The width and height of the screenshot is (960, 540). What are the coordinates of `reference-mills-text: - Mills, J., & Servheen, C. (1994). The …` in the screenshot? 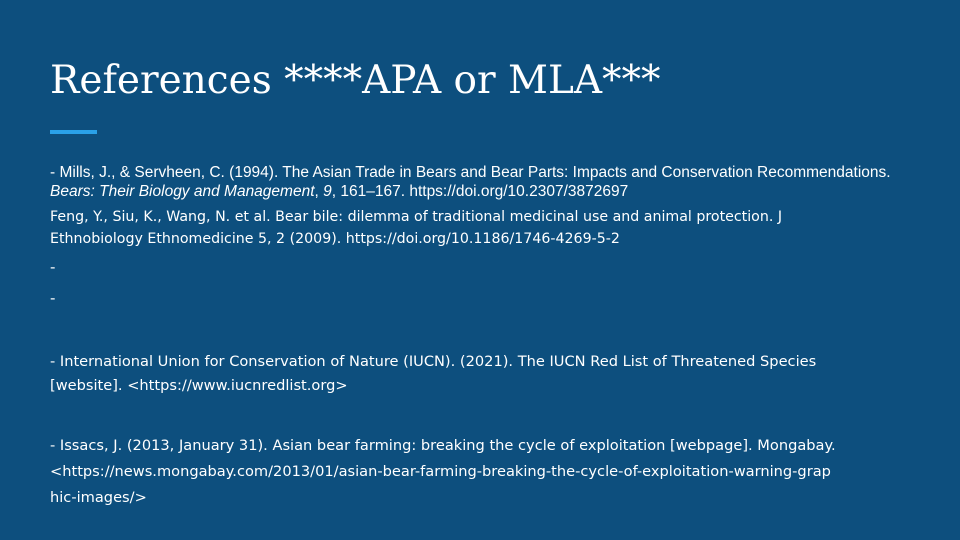 It's located at (470, 172).